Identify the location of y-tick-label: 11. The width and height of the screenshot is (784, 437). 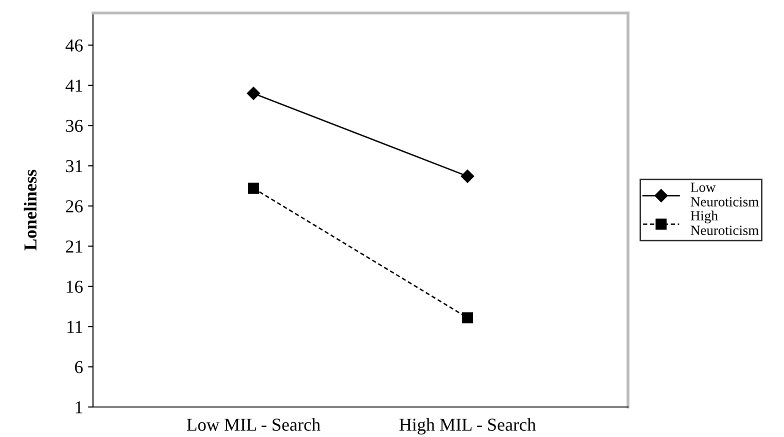
(74, 326).